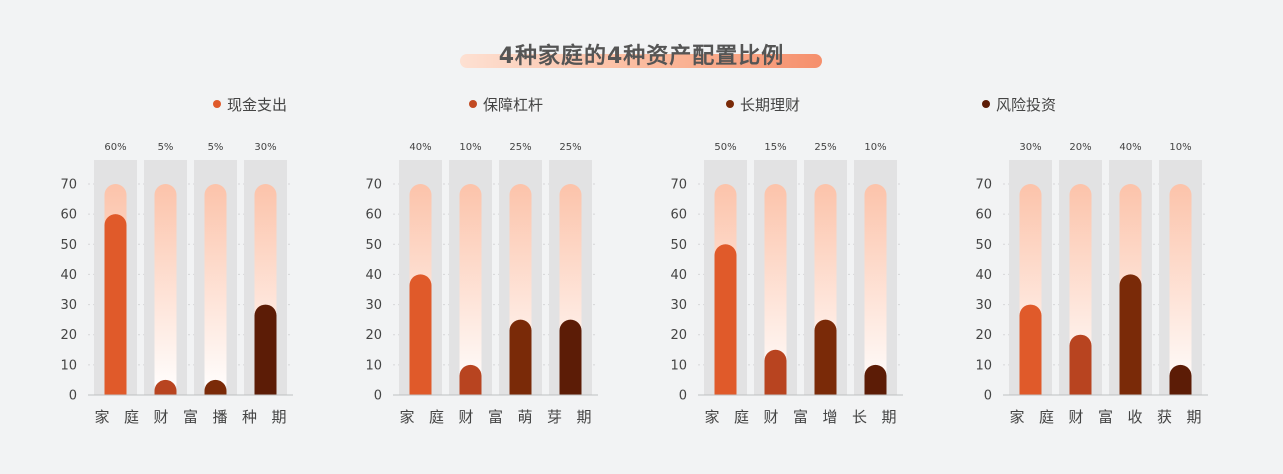 The width and height of the screenshot is (1283, 474). I want to click on x-tick-label: 芽, so click(554, 417).